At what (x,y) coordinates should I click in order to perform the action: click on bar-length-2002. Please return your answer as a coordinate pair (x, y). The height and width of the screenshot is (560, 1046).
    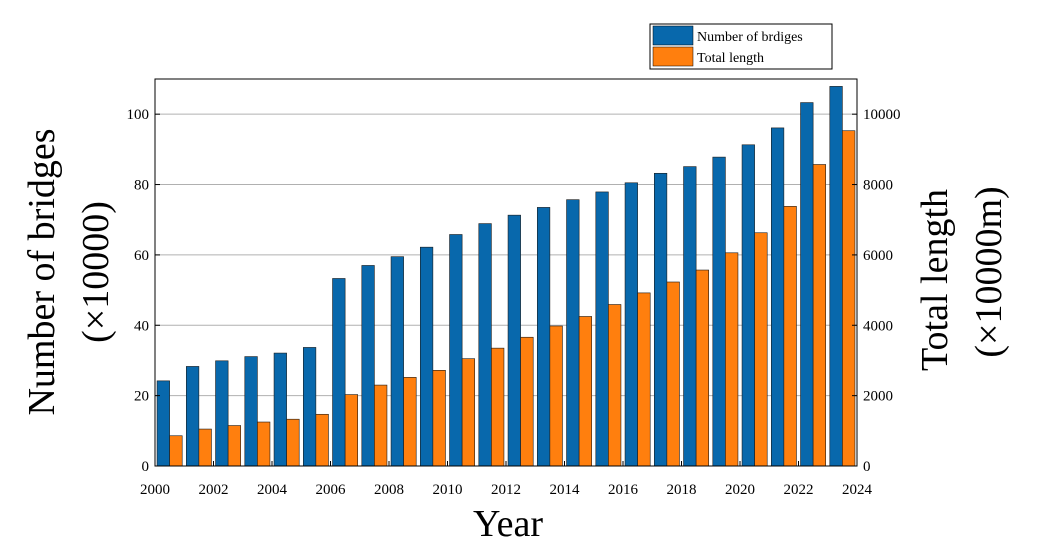
    Looking at the image, I should click on (234, 446).